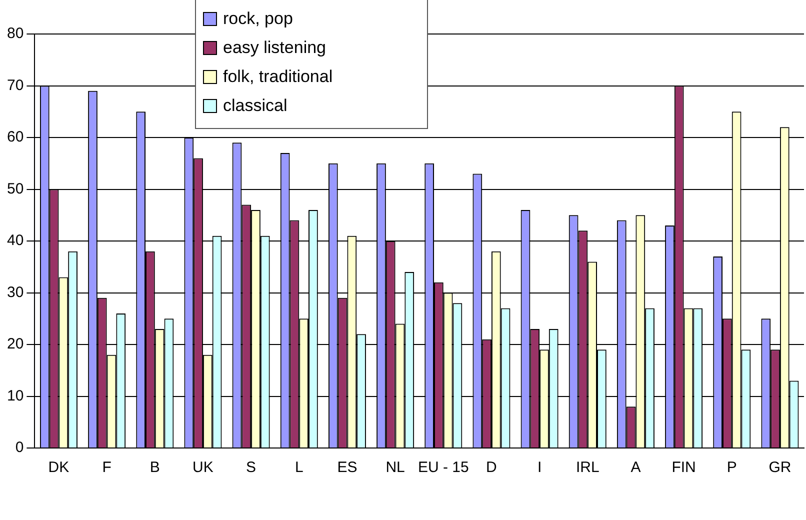 Image resolution: width=806 pixels, height=520 pixels. Describe the element at coordinates (251, 467) in the screenshot. I see `x-tick-label: S` at that location.